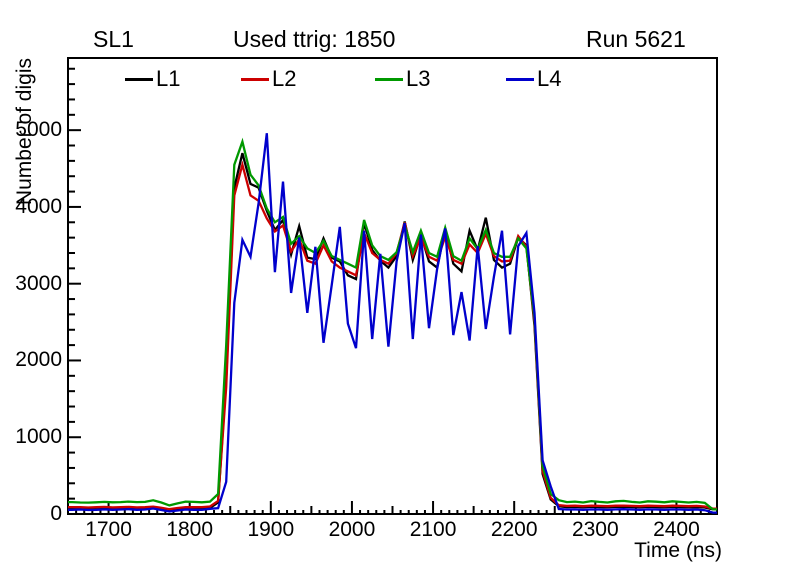  Describe the element at coordinates (678, 550) in the screenshot. I see `x-axis-title: Time (ns)` at that location.